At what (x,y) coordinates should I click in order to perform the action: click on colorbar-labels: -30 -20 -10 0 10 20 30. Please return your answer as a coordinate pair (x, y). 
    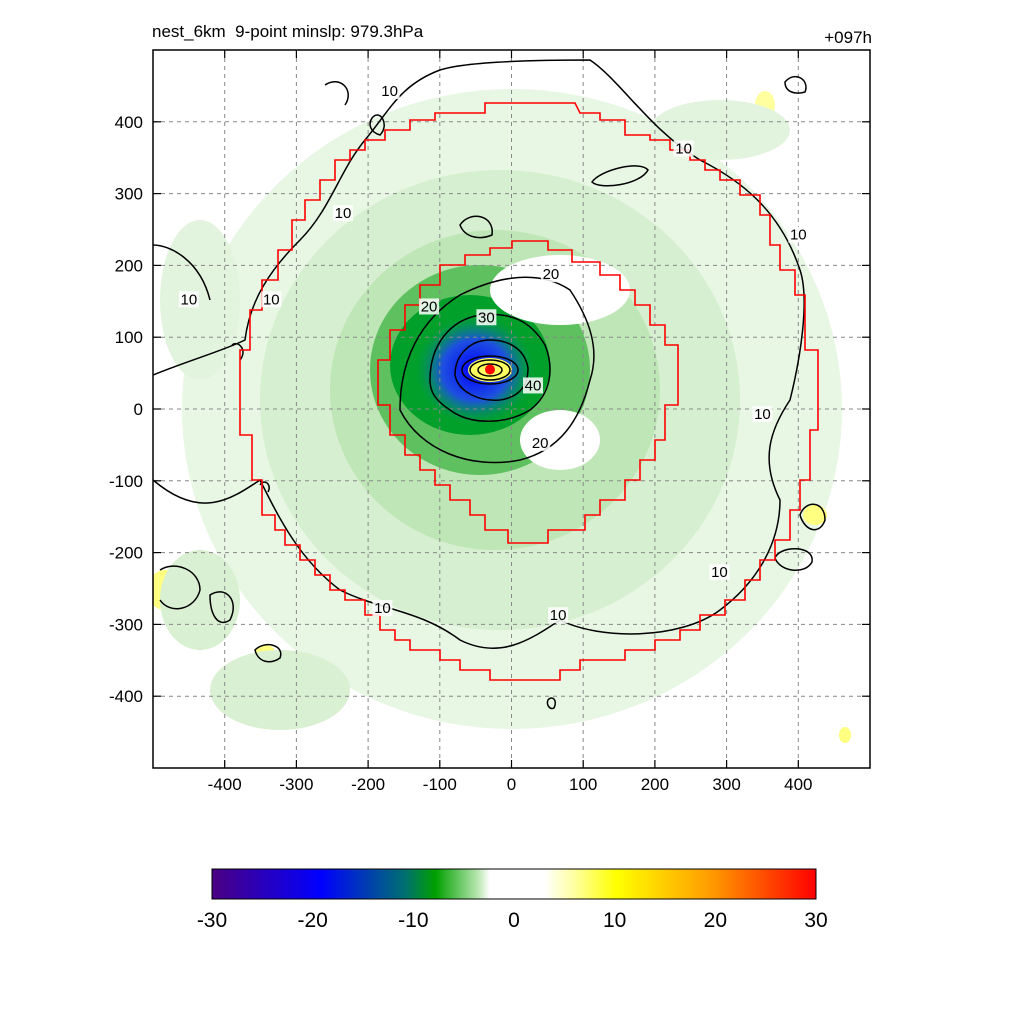
    Looking at the image, I should click on (512, 920).